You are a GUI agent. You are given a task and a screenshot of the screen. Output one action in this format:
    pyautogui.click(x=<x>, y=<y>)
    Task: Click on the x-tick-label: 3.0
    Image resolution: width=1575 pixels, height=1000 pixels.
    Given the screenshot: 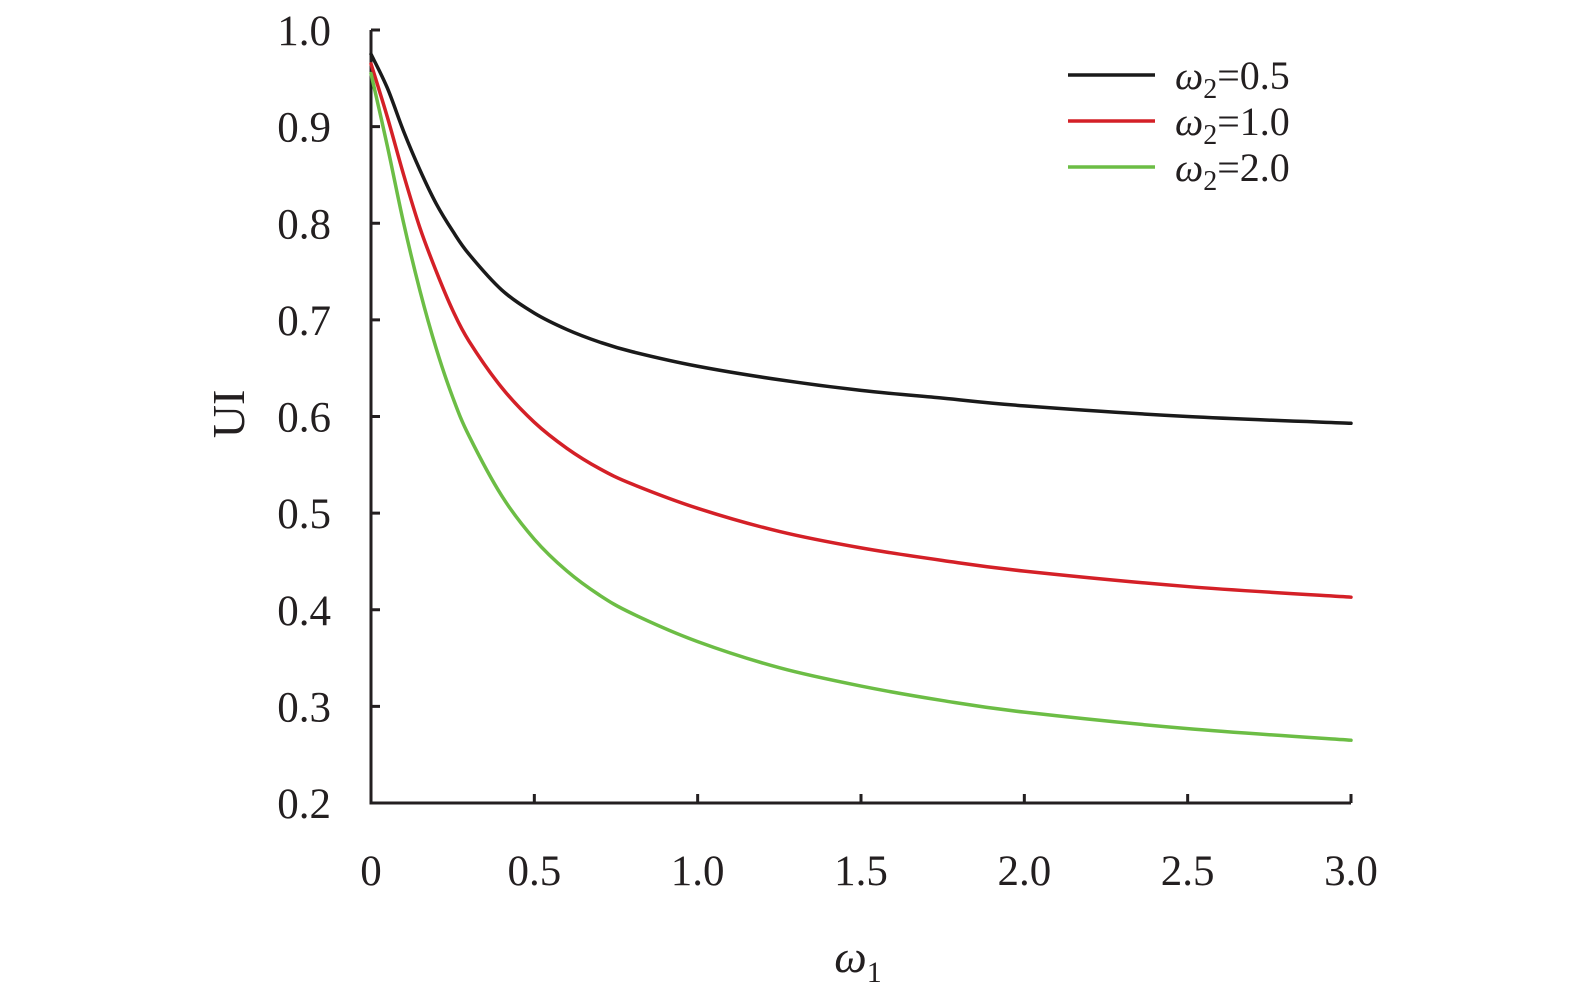 What is the action you would take?
    pyautogui.click(x=1351, y=871)
    